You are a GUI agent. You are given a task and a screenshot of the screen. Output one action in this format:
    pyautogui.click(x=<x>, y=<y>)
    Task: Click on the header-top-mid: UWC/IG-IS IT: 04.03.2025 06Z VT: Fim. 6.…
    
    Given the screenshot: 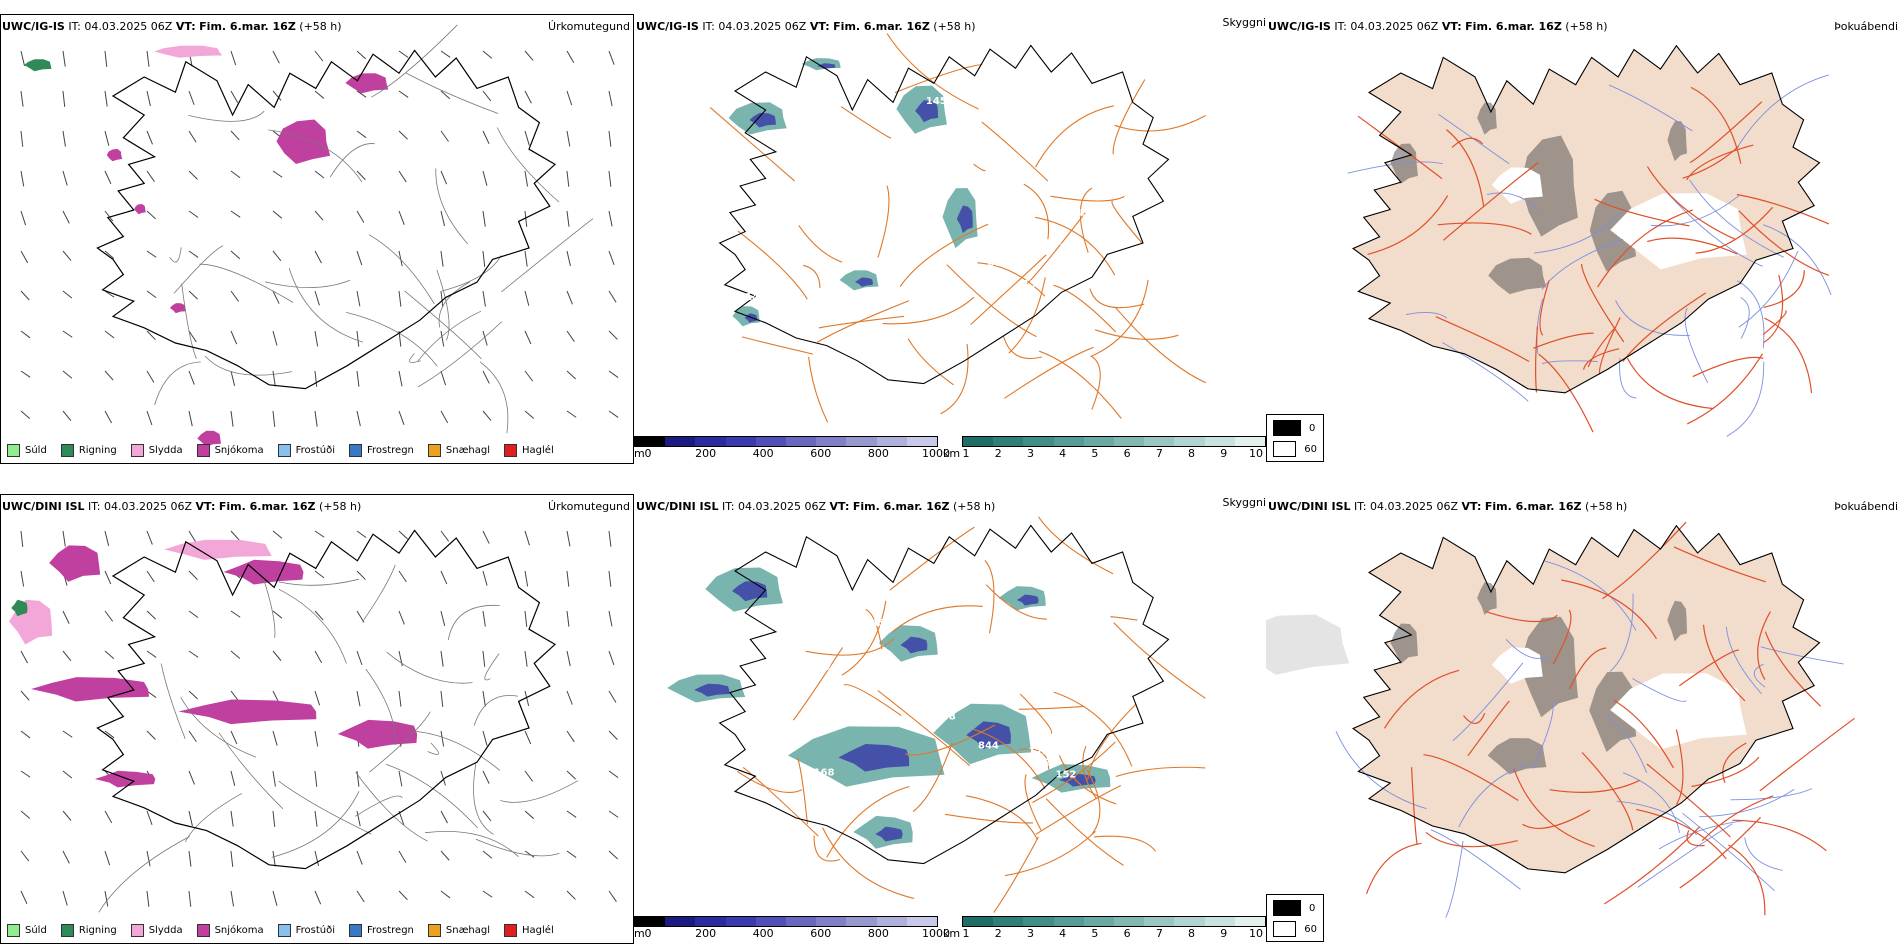 What is the action you would take?
    pyautogui.click(x=806, y=26)
    